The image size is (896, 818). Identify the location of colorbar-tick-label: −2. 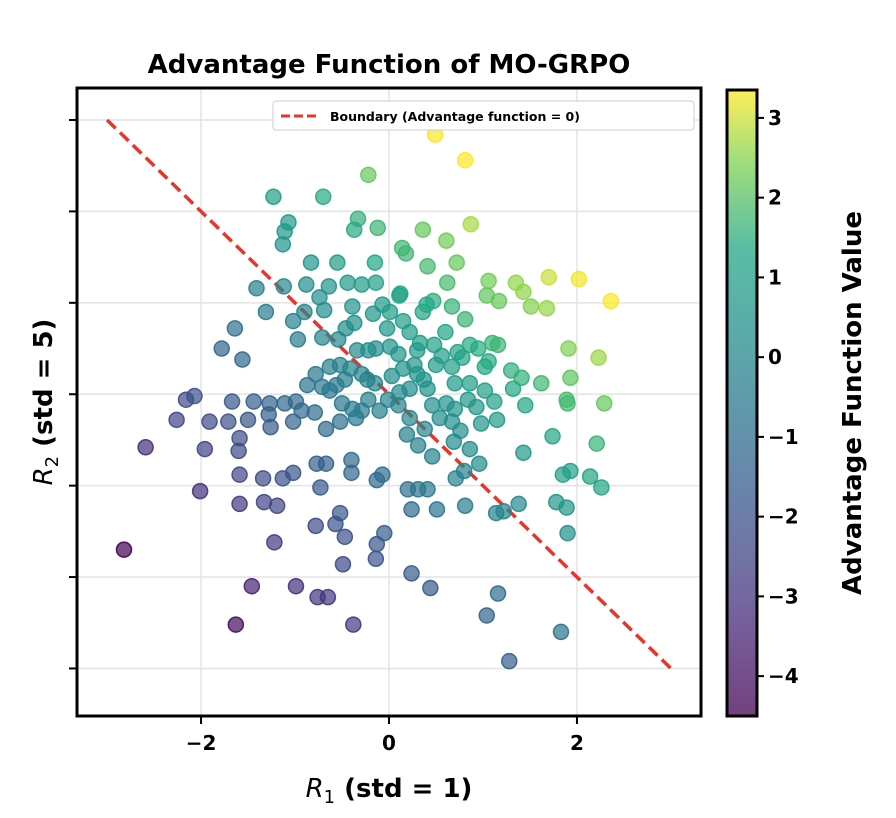
(783, 517).